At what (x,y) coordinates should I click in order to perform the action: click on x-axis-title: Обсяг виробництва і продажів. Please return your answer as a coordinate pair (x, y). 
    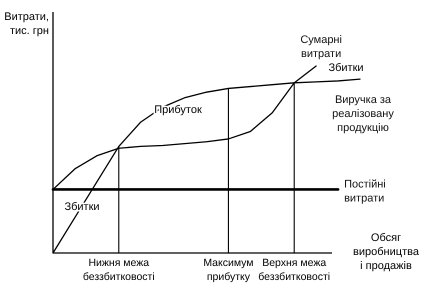
    Looking at the image, I should click on (386, 252).